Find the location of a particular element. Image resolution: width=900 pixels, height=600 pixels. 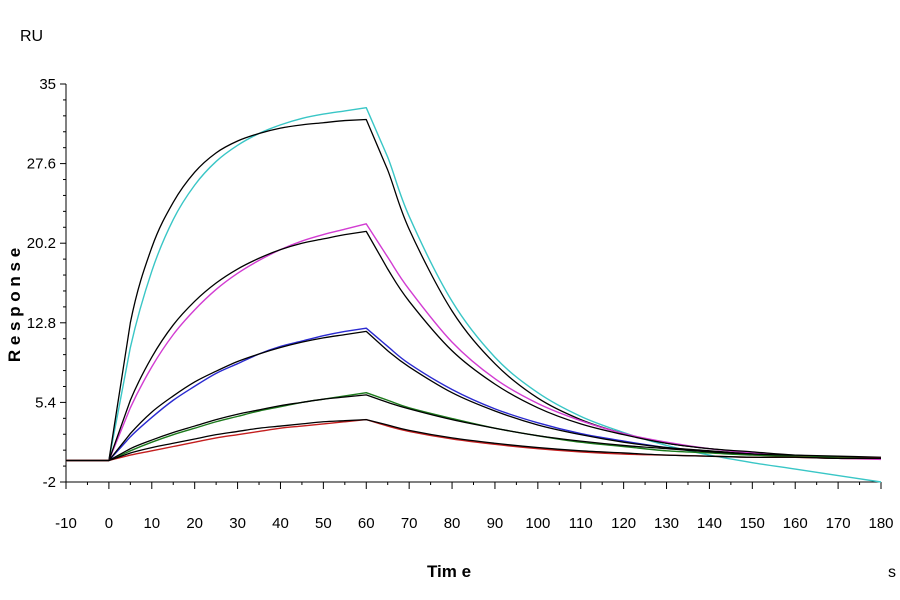

y-ticks: -2 5.4 12.8 20.2 27.6 35 is located at coordinates (46, 283).